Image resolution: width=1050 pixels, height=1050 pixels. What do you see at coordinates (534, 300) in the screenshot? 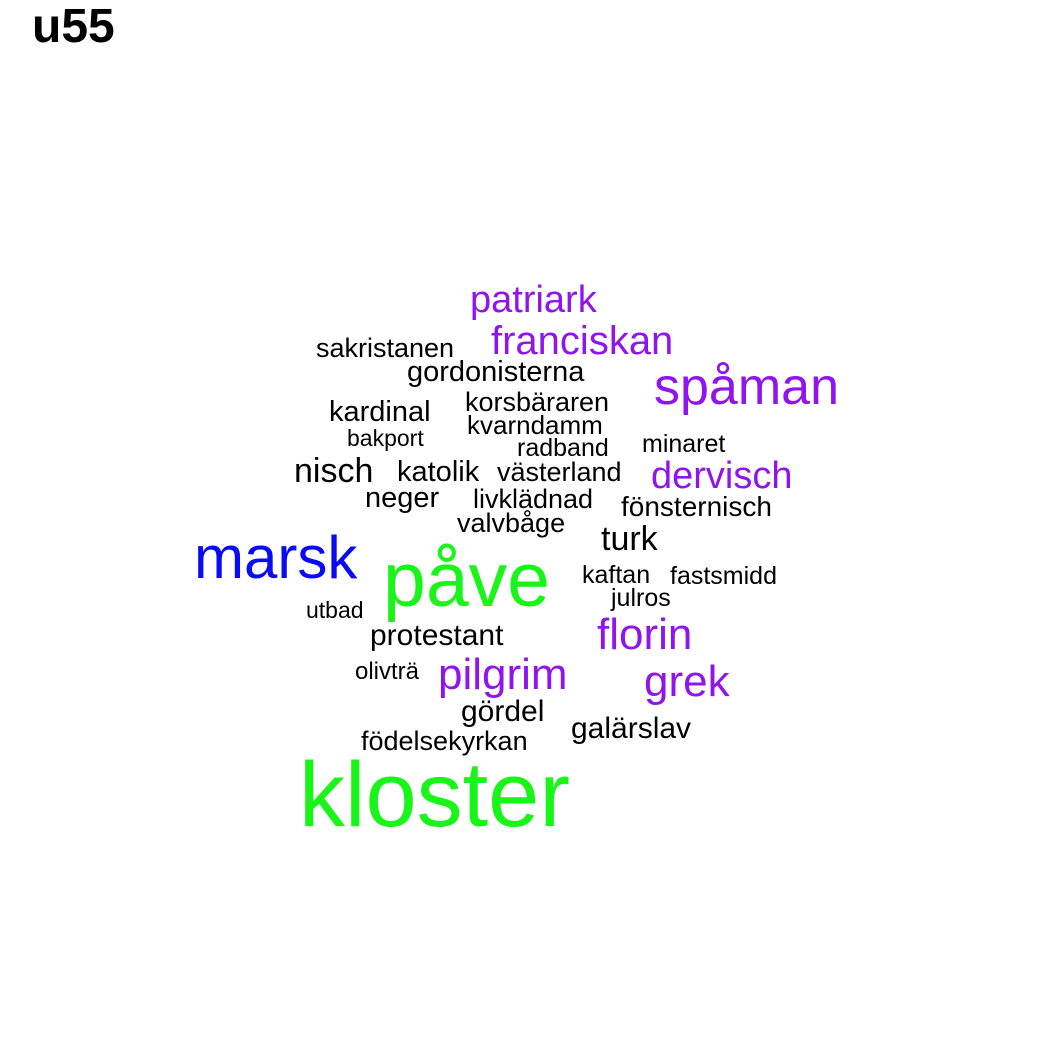
I see `word-5: patriark` at bounding box center [534, 300].